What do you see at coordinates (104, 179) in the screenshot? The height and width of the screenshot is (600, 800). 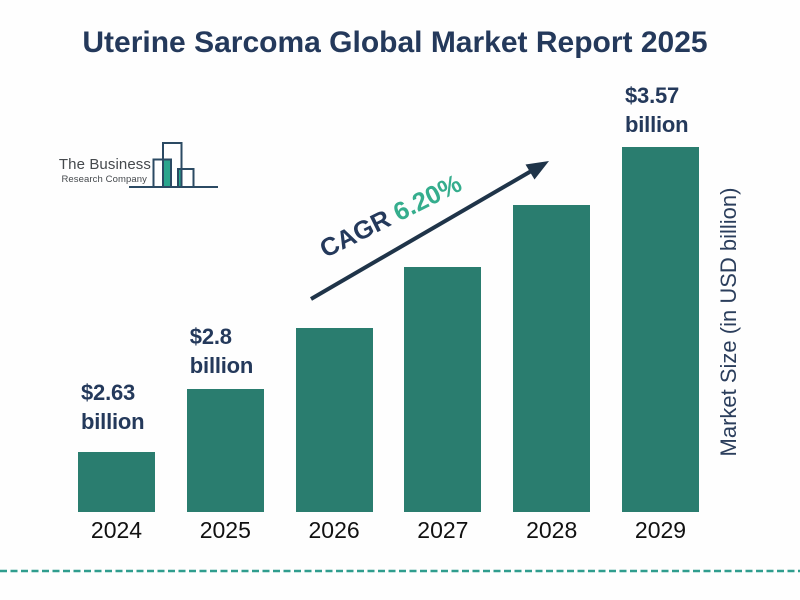 I see `brand-logo-subtitle: Research Company` at bounding box center [104, 179].